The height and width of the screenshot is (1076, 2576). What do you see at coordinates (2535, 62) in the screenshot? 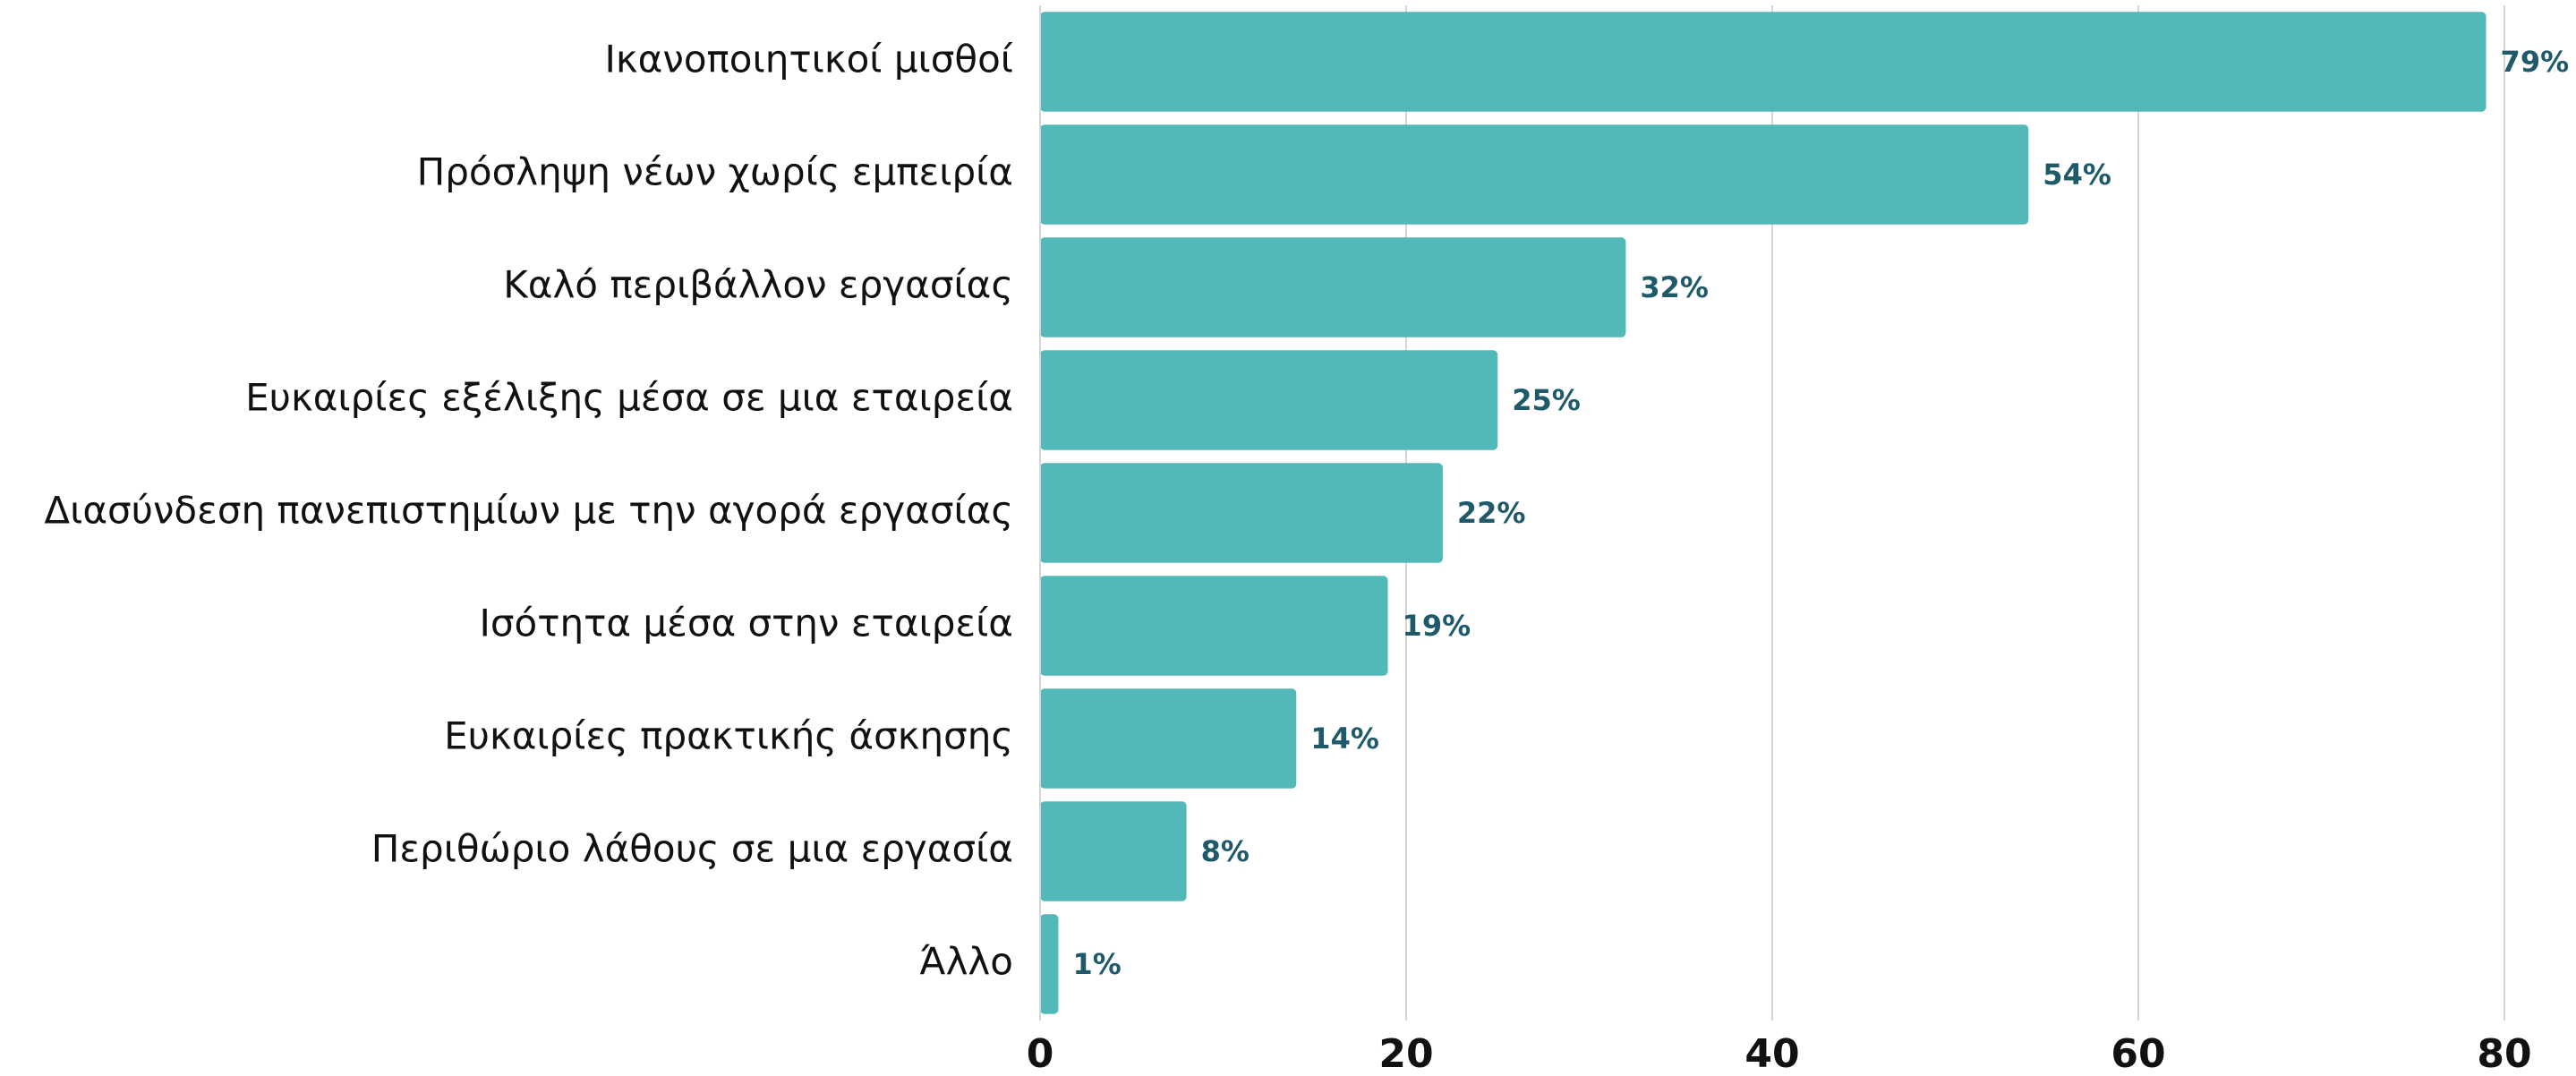
I see `value-label: 79%` at bounding box center [2535, 62].